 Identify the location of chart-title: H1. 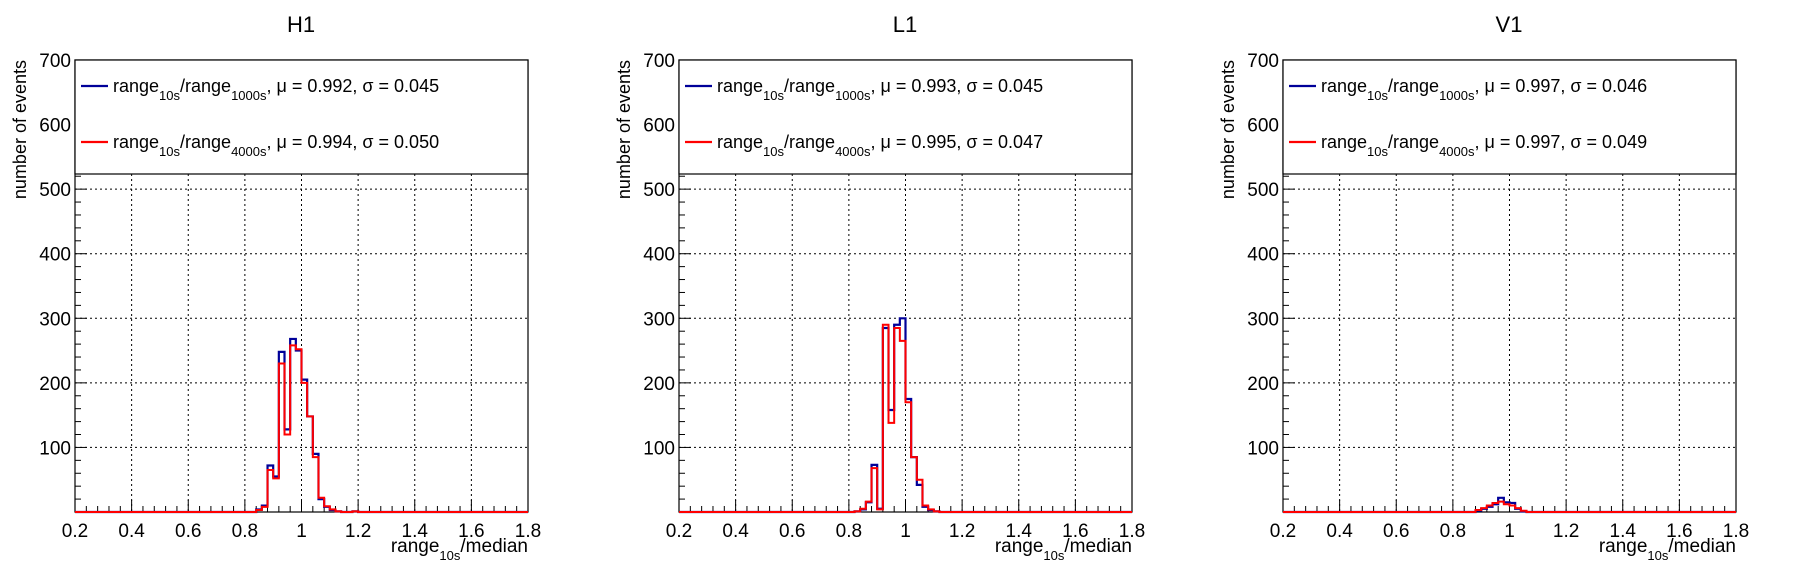
(301, 24).